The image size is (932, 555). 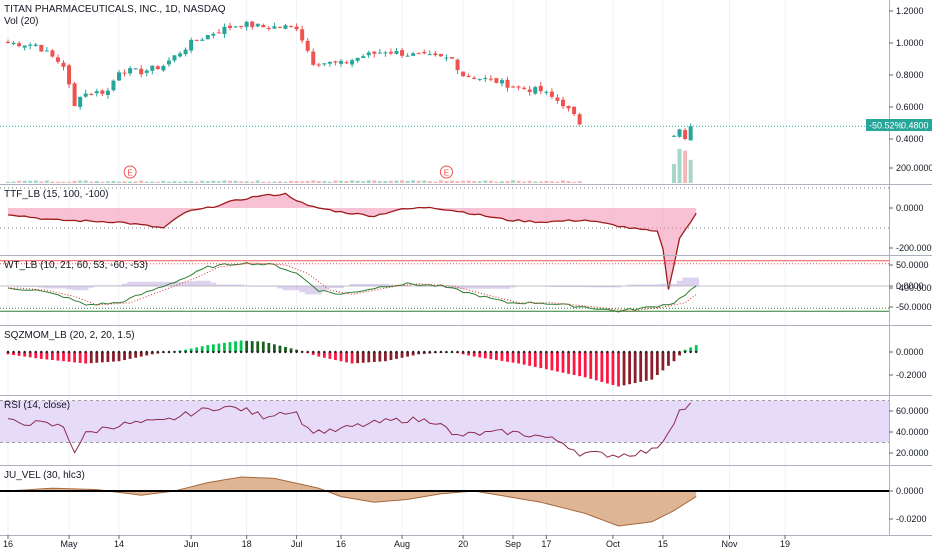 What do you see at coordinates (444, 429) in the screenshot?
I see `rsi-pane` at bounding box center [444, 429].